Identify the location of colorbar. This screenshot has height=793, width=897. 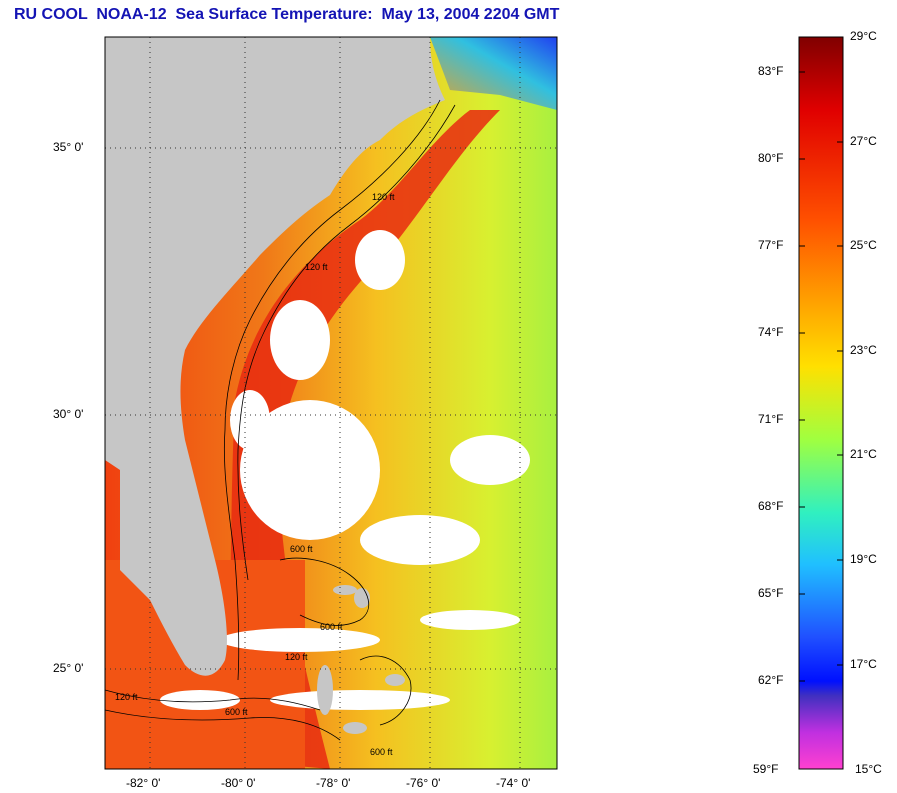
(821, 403).